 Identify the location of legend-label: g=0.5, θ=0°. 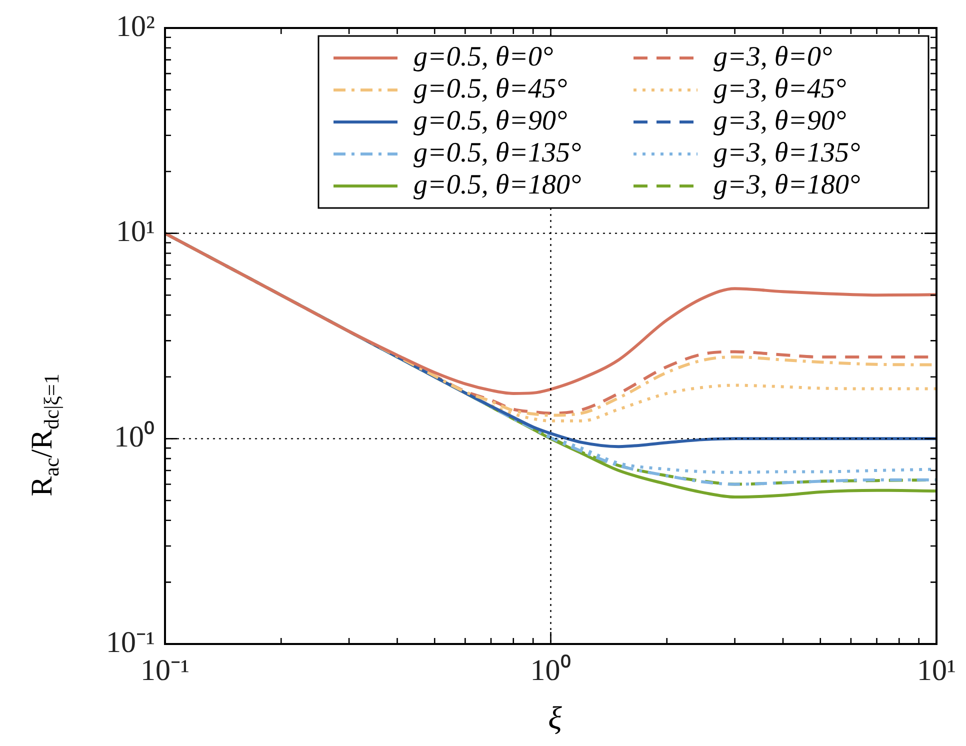
(484, 56).